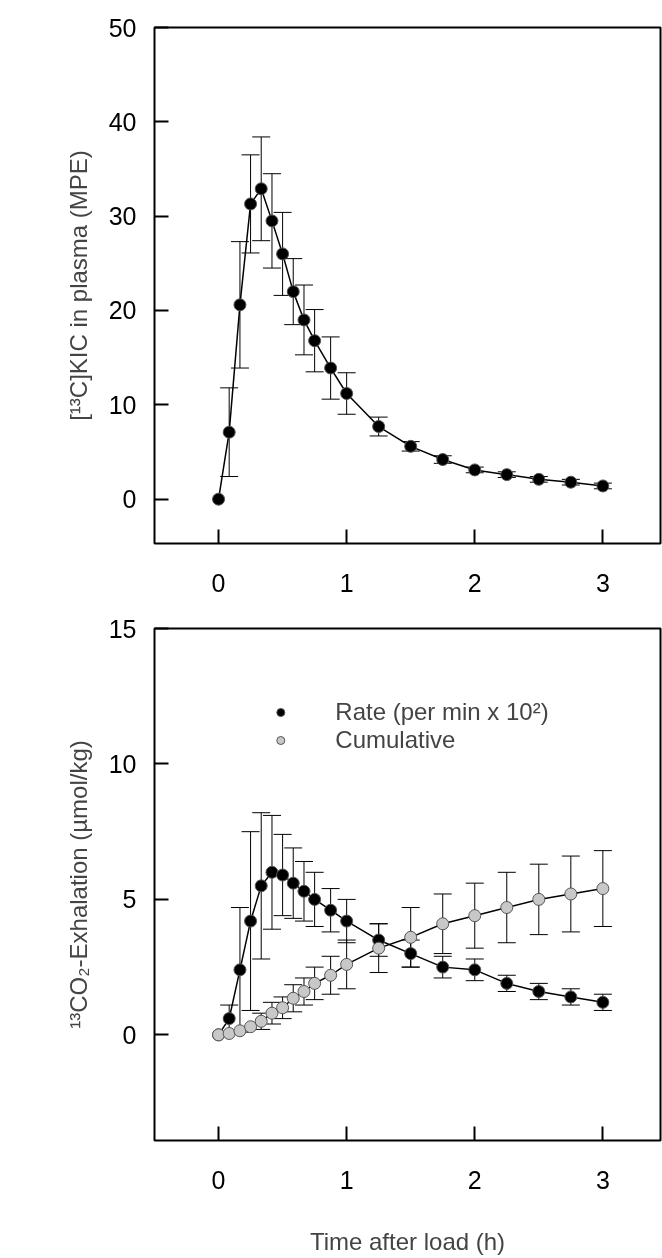  I want to click on x-axis-title: Time after load (h), so click(407, 1241).